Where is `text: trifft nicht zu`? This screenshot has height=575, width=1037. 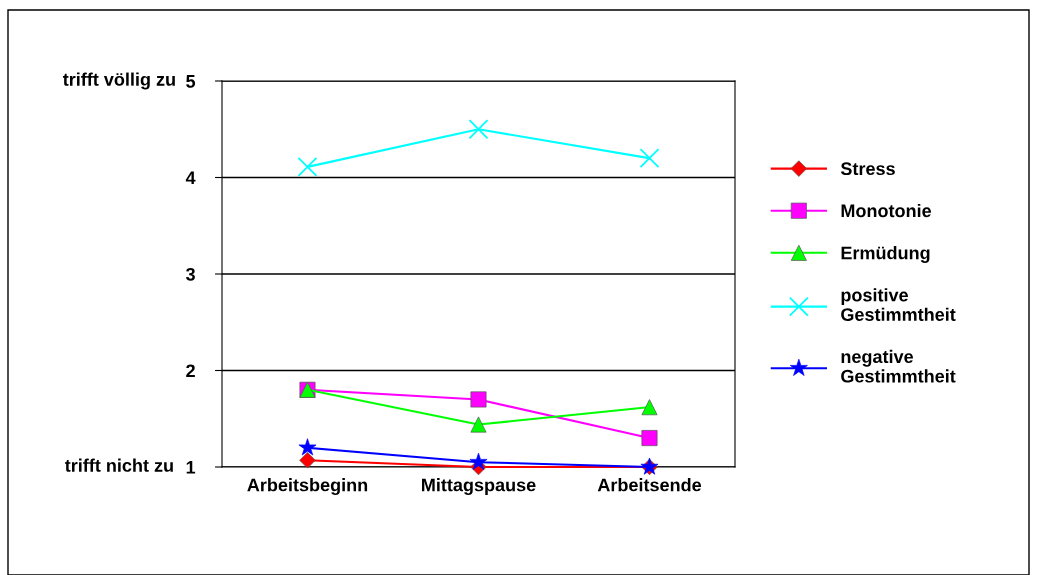 text: trifft nicht zu is located at coordinates (118, 465).